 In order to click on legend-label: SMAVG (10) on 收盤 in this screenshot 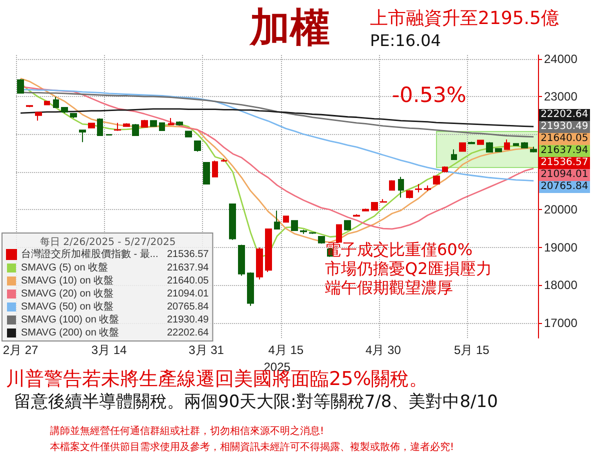, I will do `click(67, 280)`.